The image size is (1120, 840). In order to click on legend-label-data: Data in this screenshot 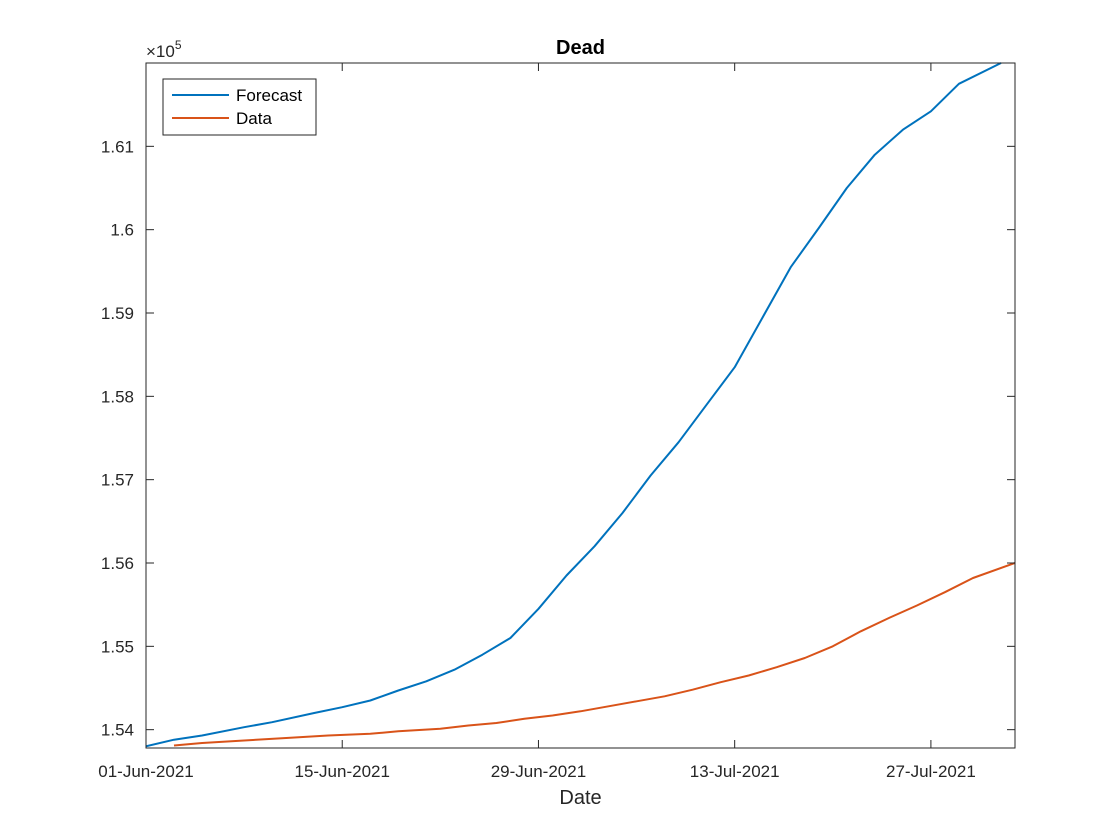, I will do `click(254, 118)`.